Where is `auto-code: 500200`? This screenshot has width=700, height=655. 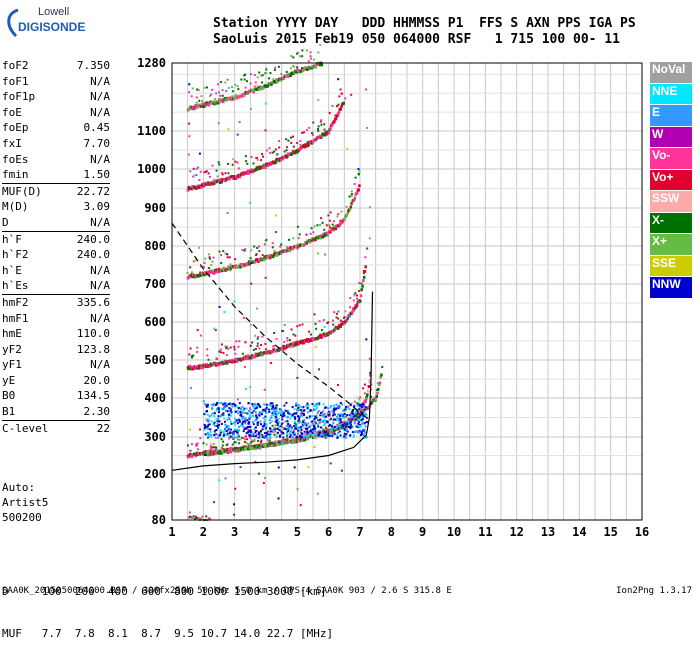 auto-code: 500200 is located at coordinates (22, 517).